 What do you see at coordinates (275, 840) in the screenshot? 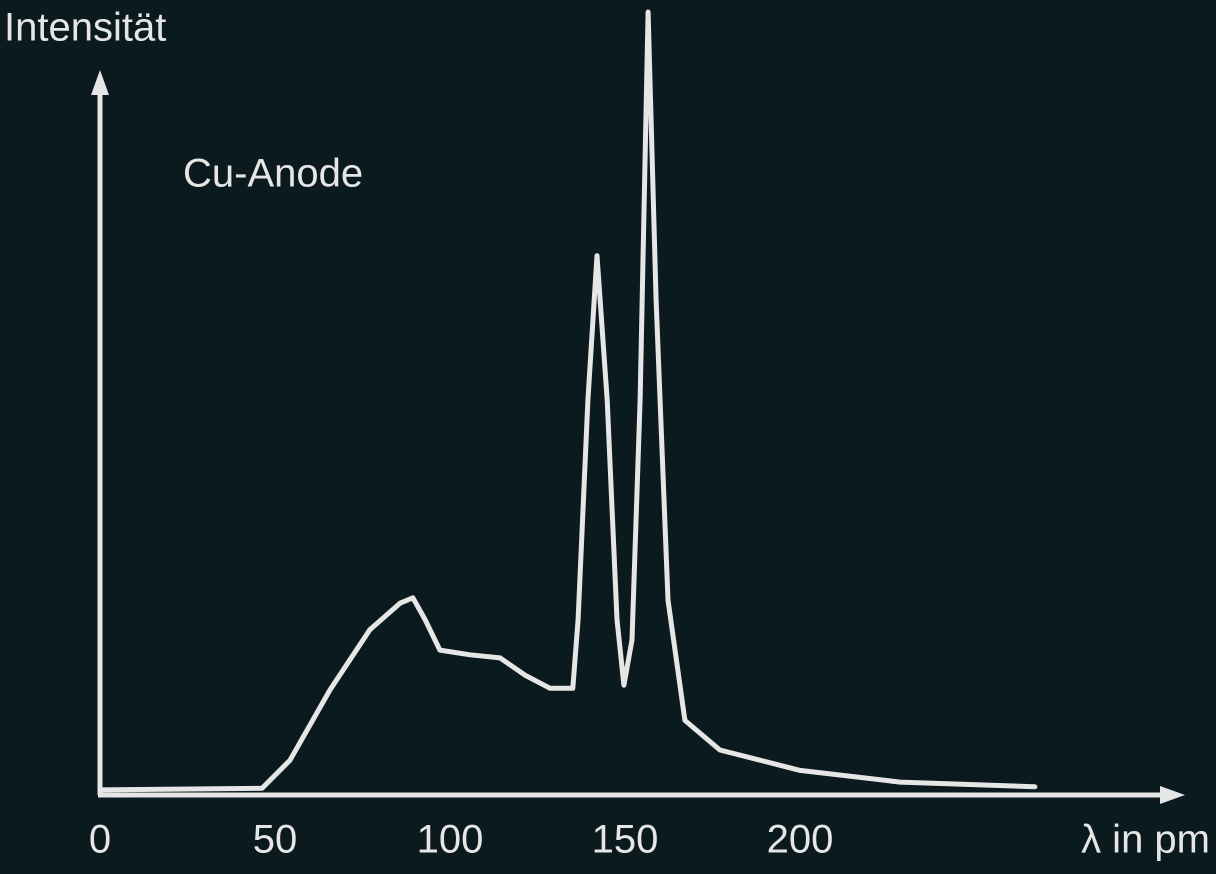
I see `x-tick-label: 50` at bounding box center [275, 840].